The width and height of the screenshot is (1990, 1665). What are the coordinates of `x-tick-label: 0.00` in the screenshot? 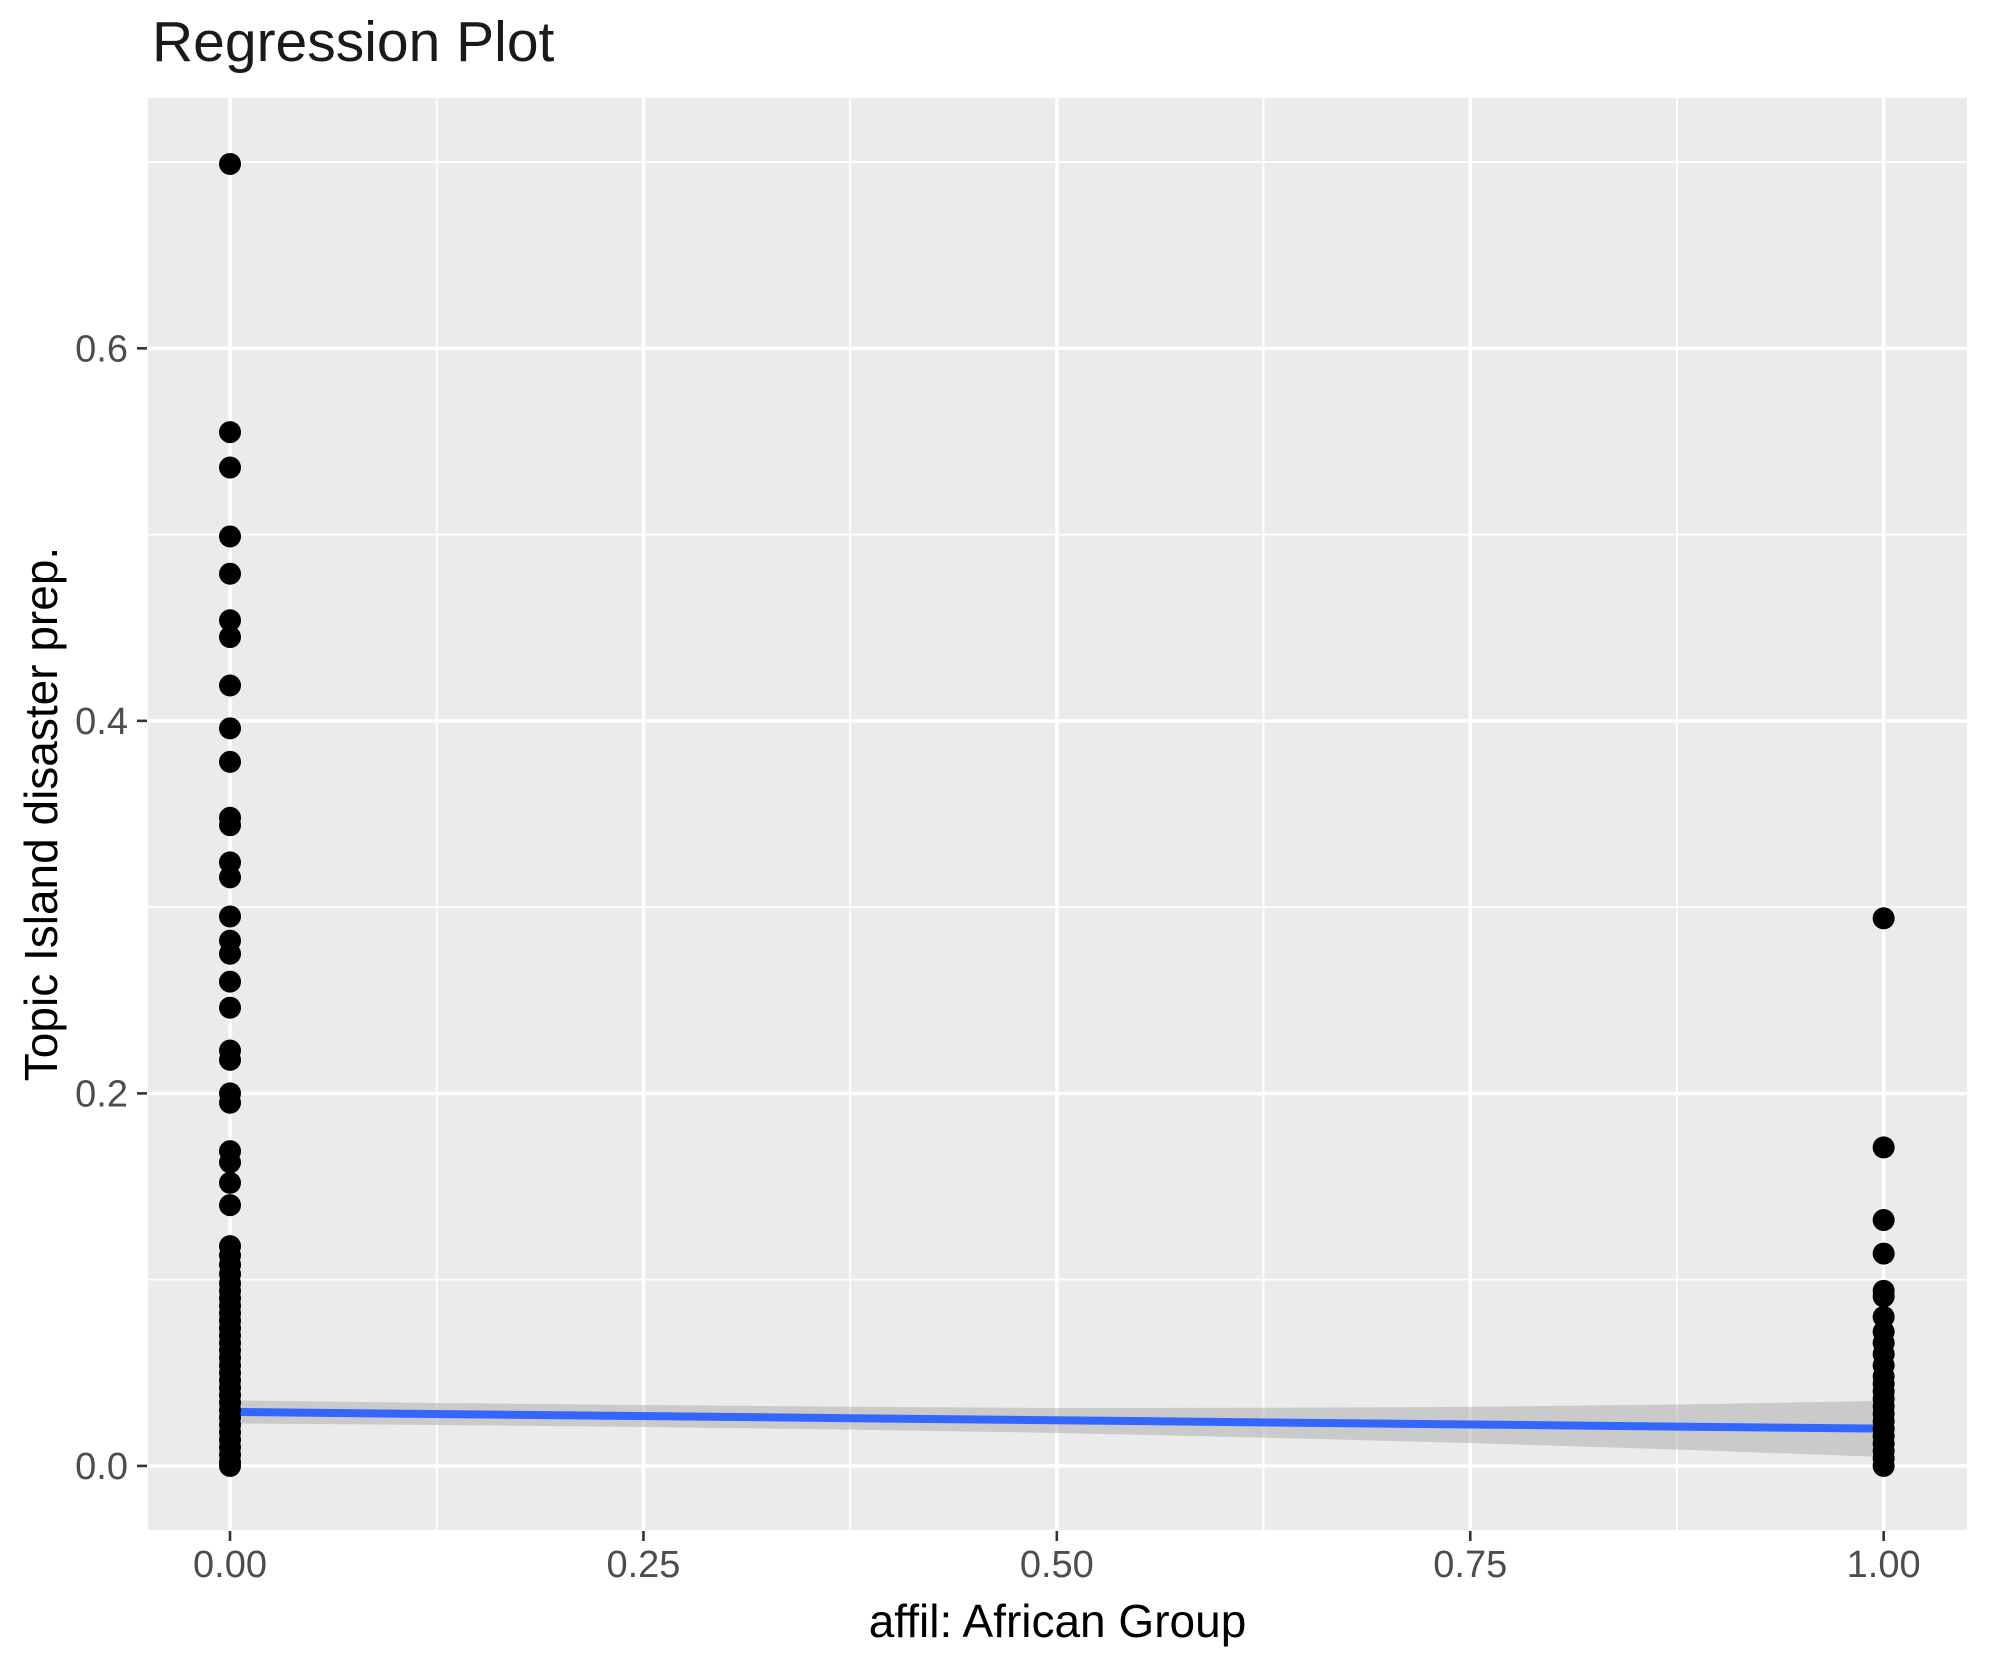 It's located at (230, 1565).